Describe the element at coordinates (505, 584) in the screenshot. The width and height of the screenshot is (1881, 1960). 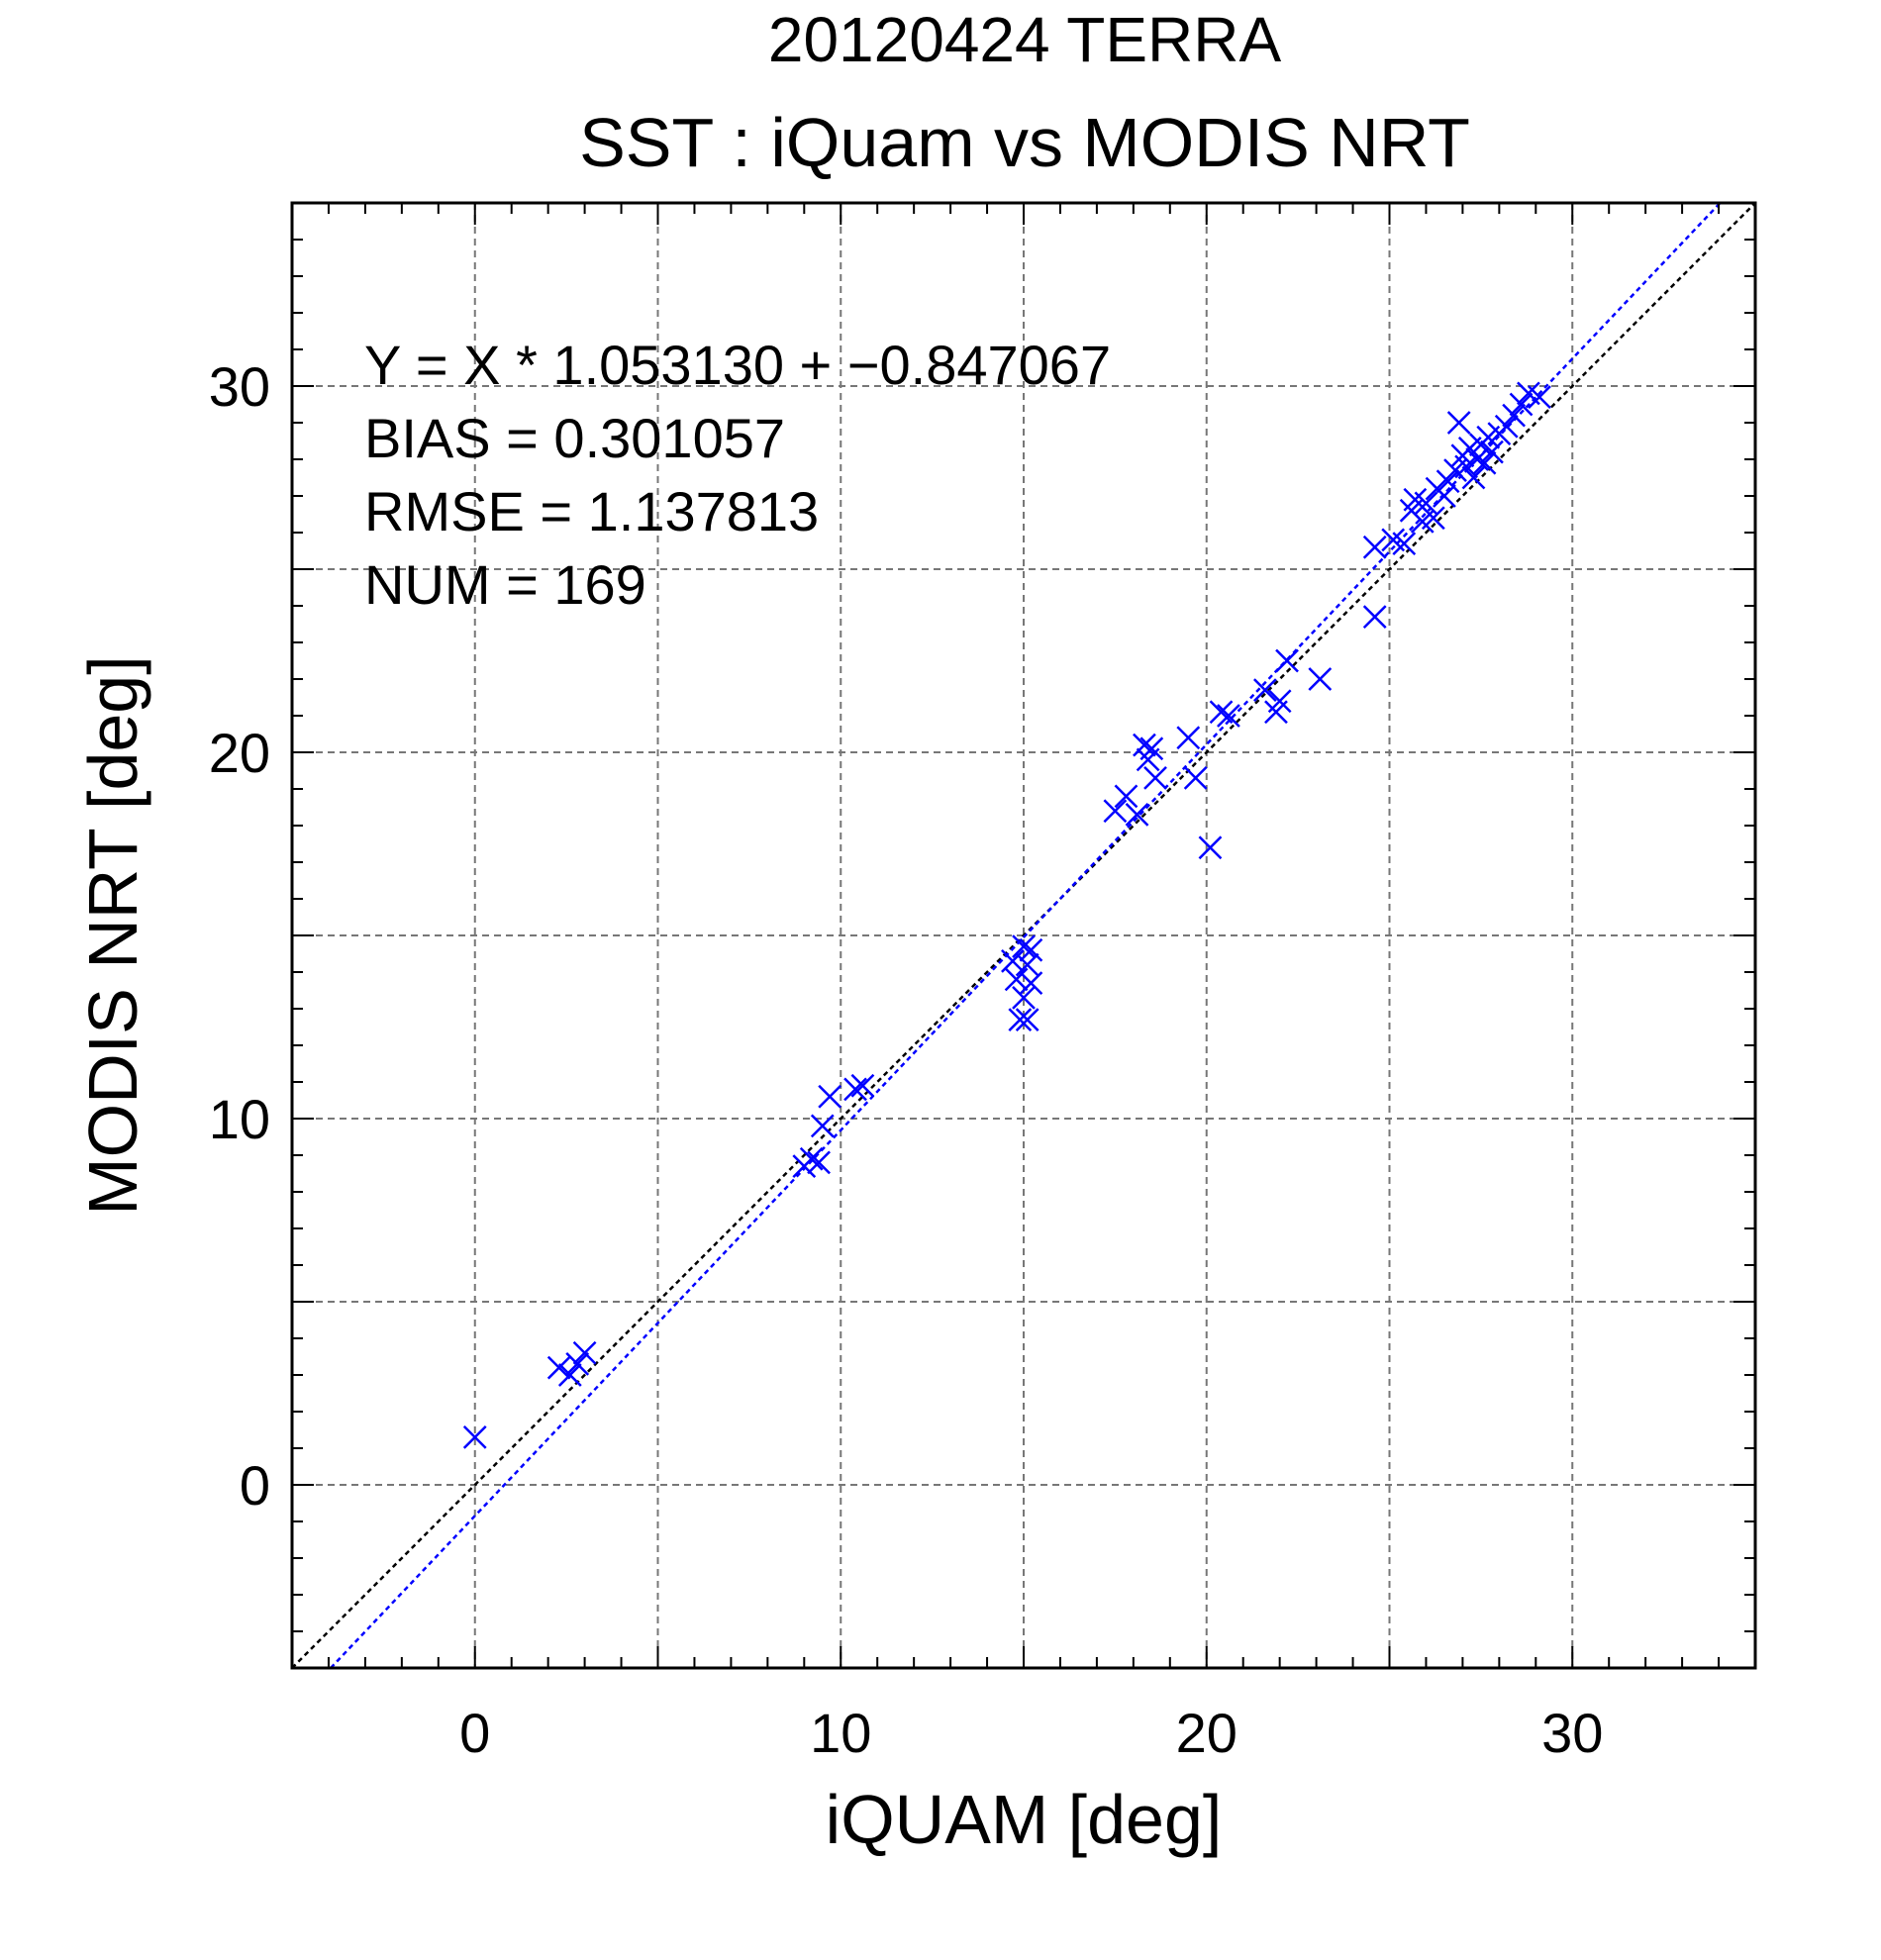
I see `num-value: NUM = 169` at that location.